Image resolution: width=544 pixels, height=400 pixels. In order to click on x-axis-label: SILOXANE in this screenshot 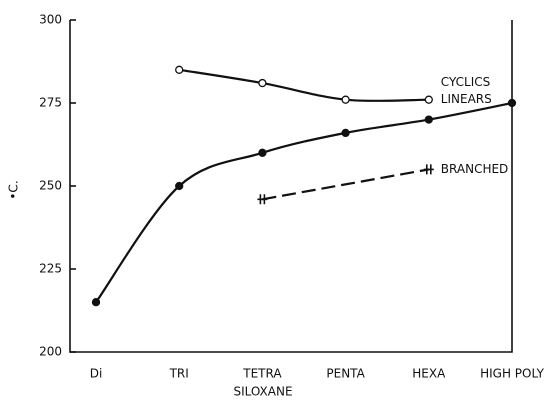, I will do `click(262, 392)`.